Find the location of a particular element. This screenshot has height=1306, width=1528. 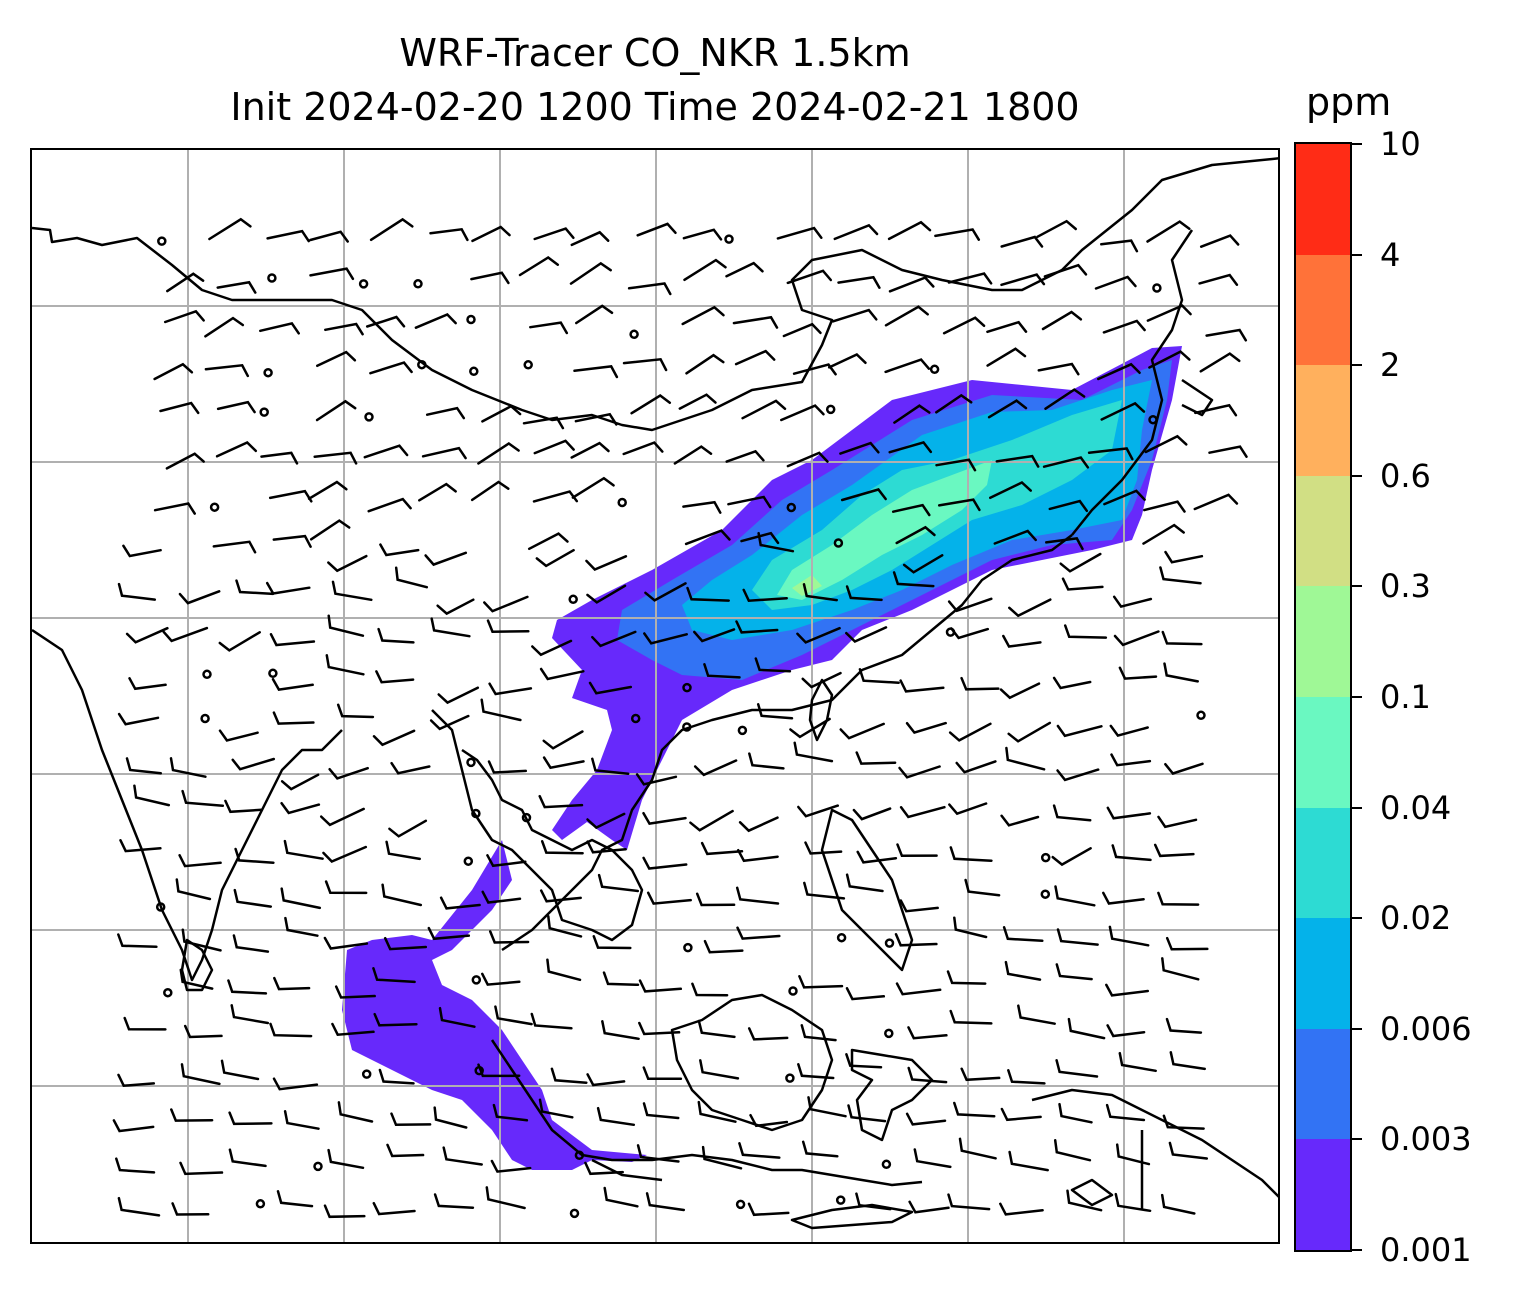

colorbar is located at coordinates (1323, 697).